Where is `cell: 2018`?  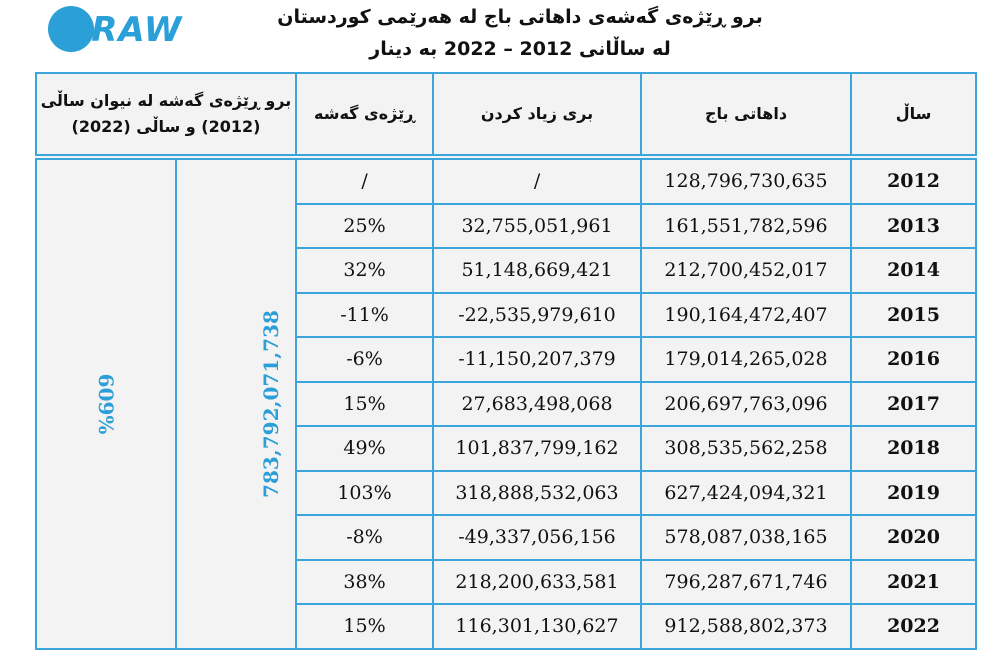
cell: 2018 is located at coordinates (914, 448).